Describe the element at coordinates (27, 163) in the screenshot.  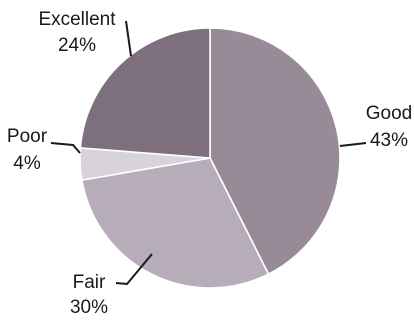
I see `slice-value-poor: 4%` at that location.